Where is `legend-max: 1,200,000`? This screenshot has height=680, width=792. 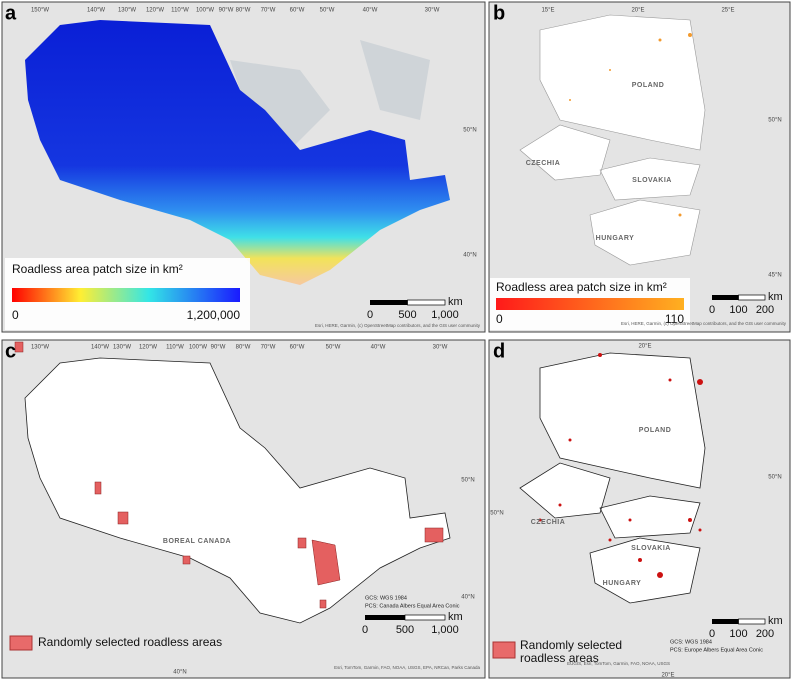
legend-max: 1,200,000 is located at coordinates (214, 315).